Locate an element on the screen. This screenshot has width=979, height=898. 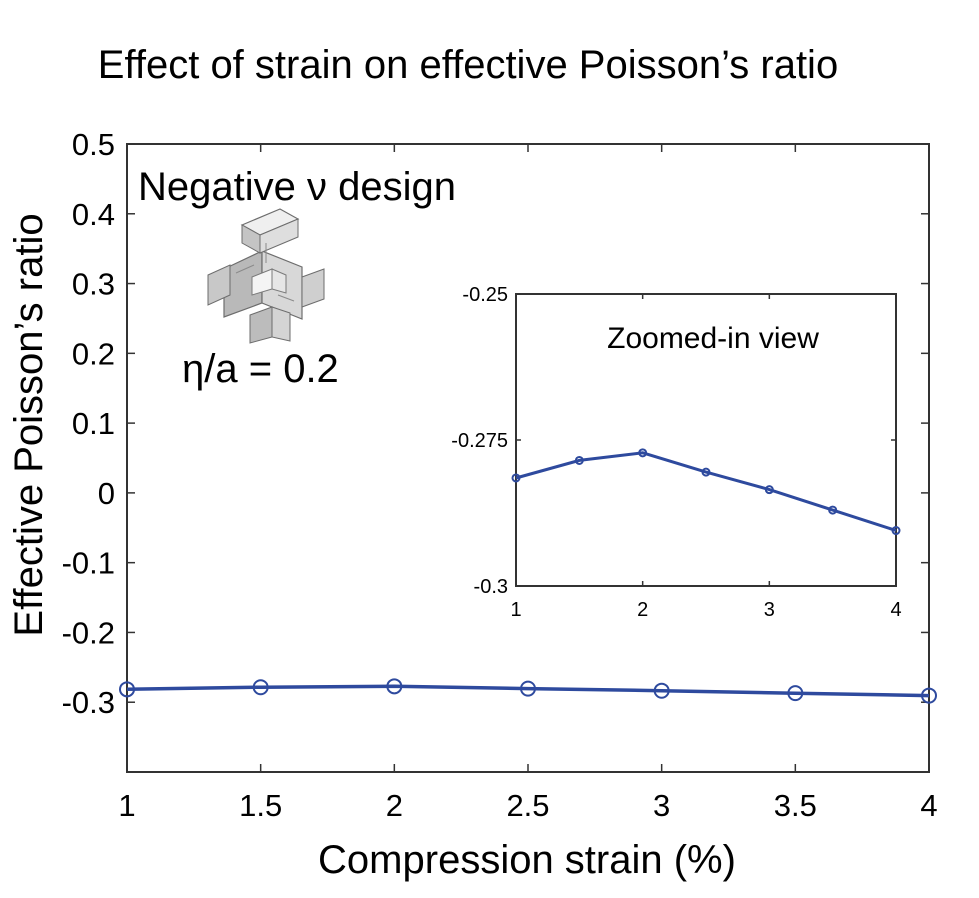
main-series-line is located at coordinates (528, 691).